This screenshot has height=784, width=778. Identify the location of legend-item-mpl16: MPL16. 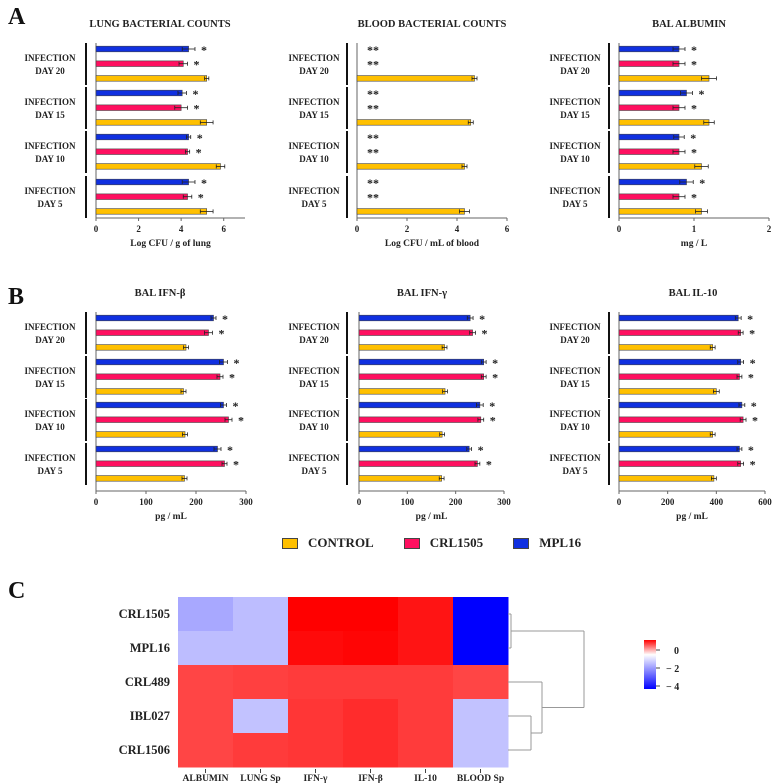
(547, 543).